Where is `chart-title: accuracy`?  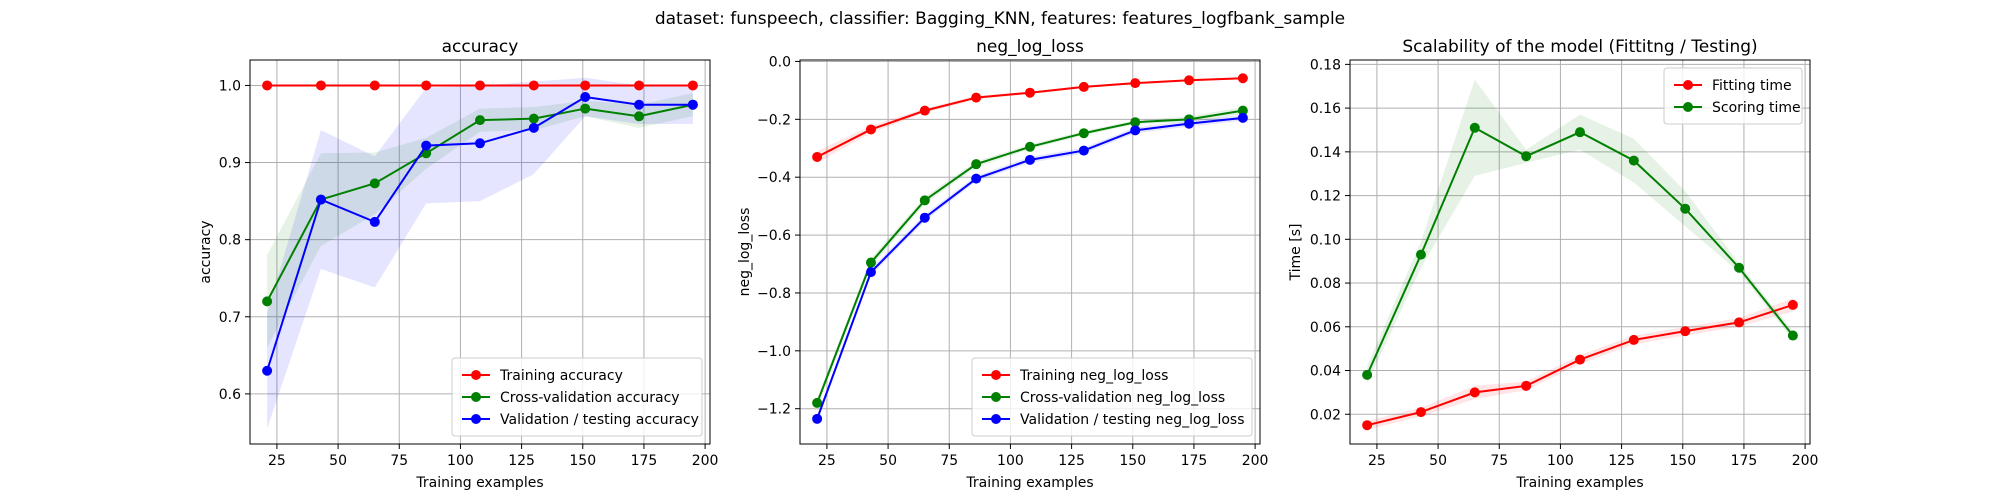 chart-title: accuracy is located at coordinates (480, 47).